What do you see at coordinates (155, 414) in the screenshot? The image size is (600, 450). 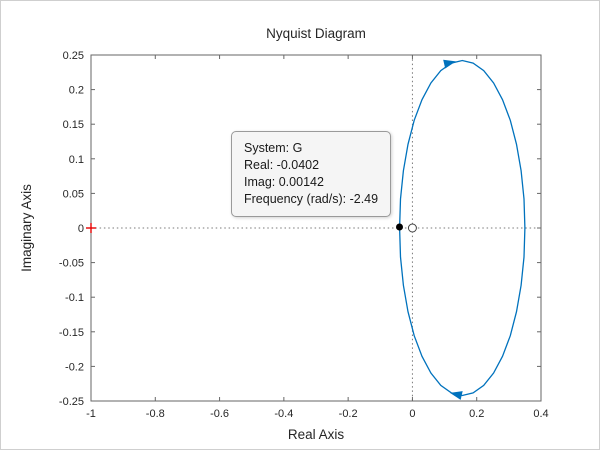 I see `x-tick-label: -0.8` at bounding box center [155, 414].